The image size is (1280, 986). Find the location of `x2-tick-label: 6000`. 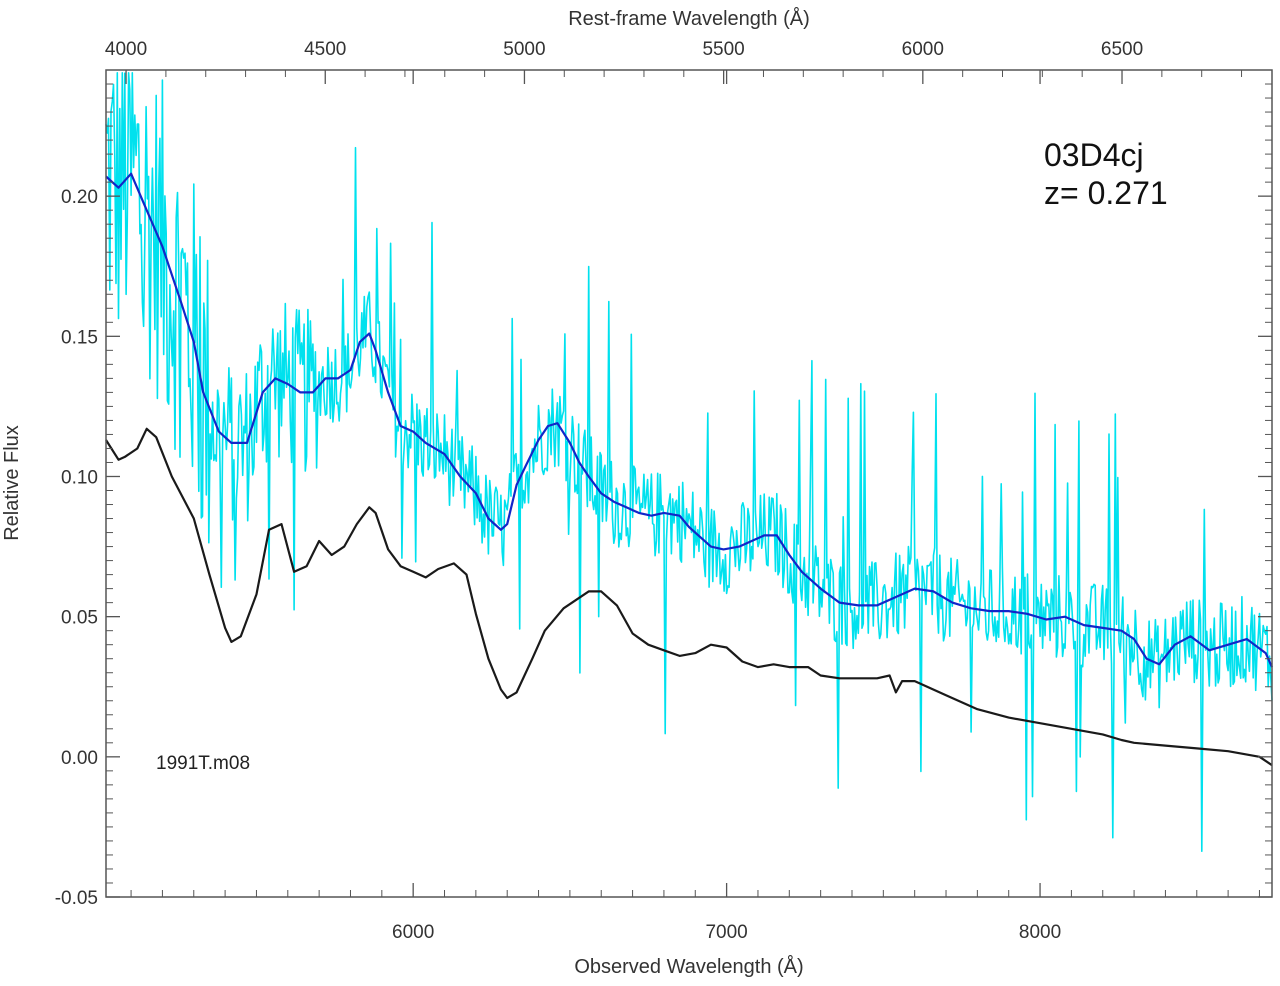

x2-tick-label: 6000 is located at coordinates (923, 49).